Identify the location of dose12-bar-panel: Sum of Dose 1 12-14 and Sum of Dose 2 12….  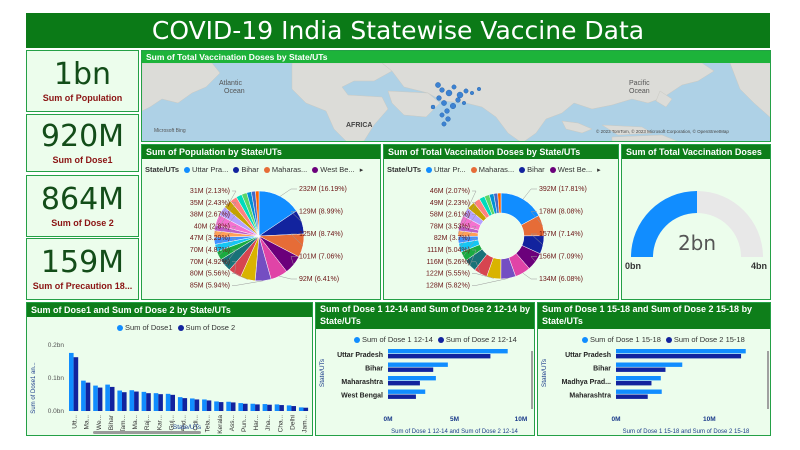
(425, 369).